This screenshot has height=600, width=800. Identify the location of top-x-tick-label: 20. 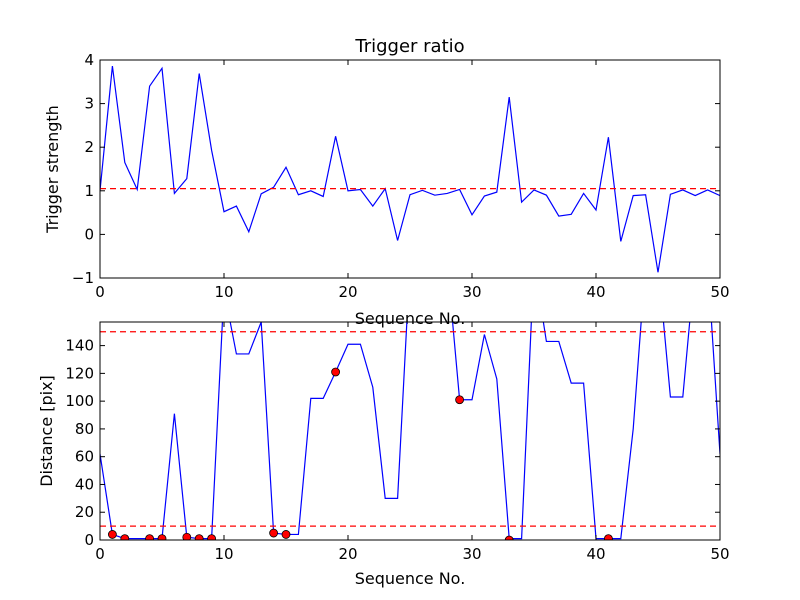
(347, 292).